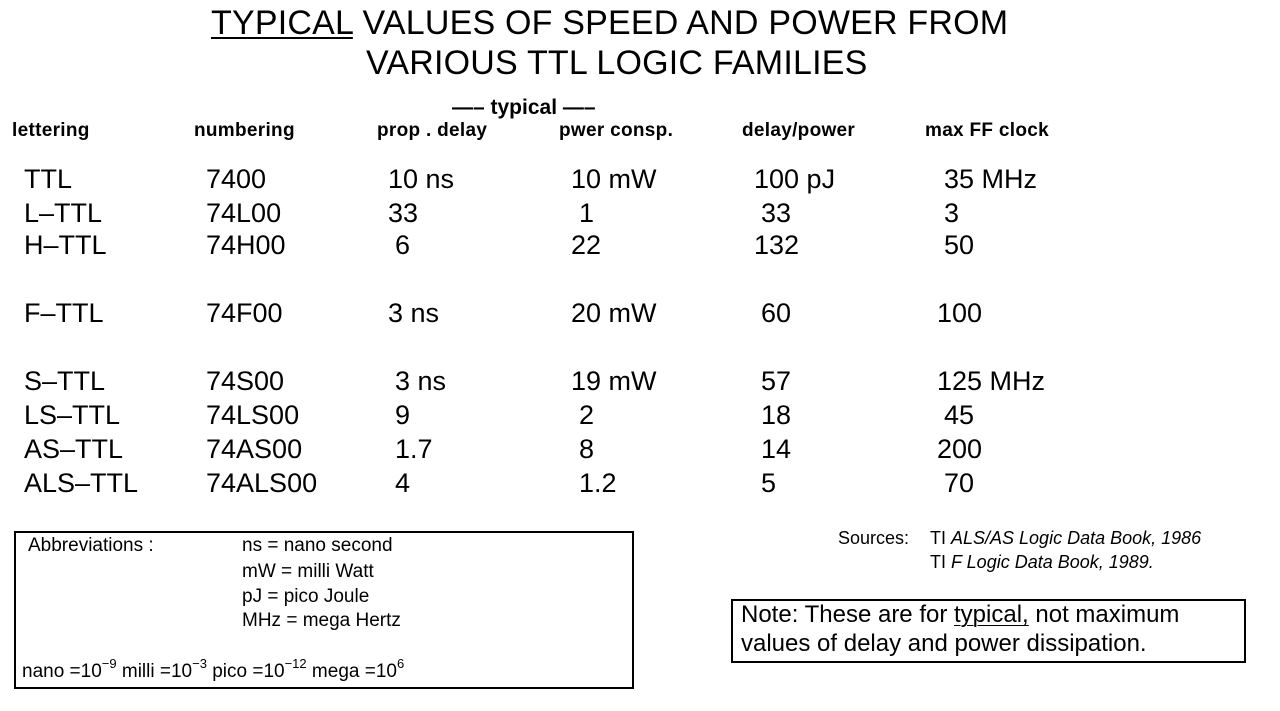  What do you see at coordinates (617, 63) in the screenshot?
I see `title-line-2: VARIOUS TTL LOGIC FAMILIES` at bounding box center [617, 63].